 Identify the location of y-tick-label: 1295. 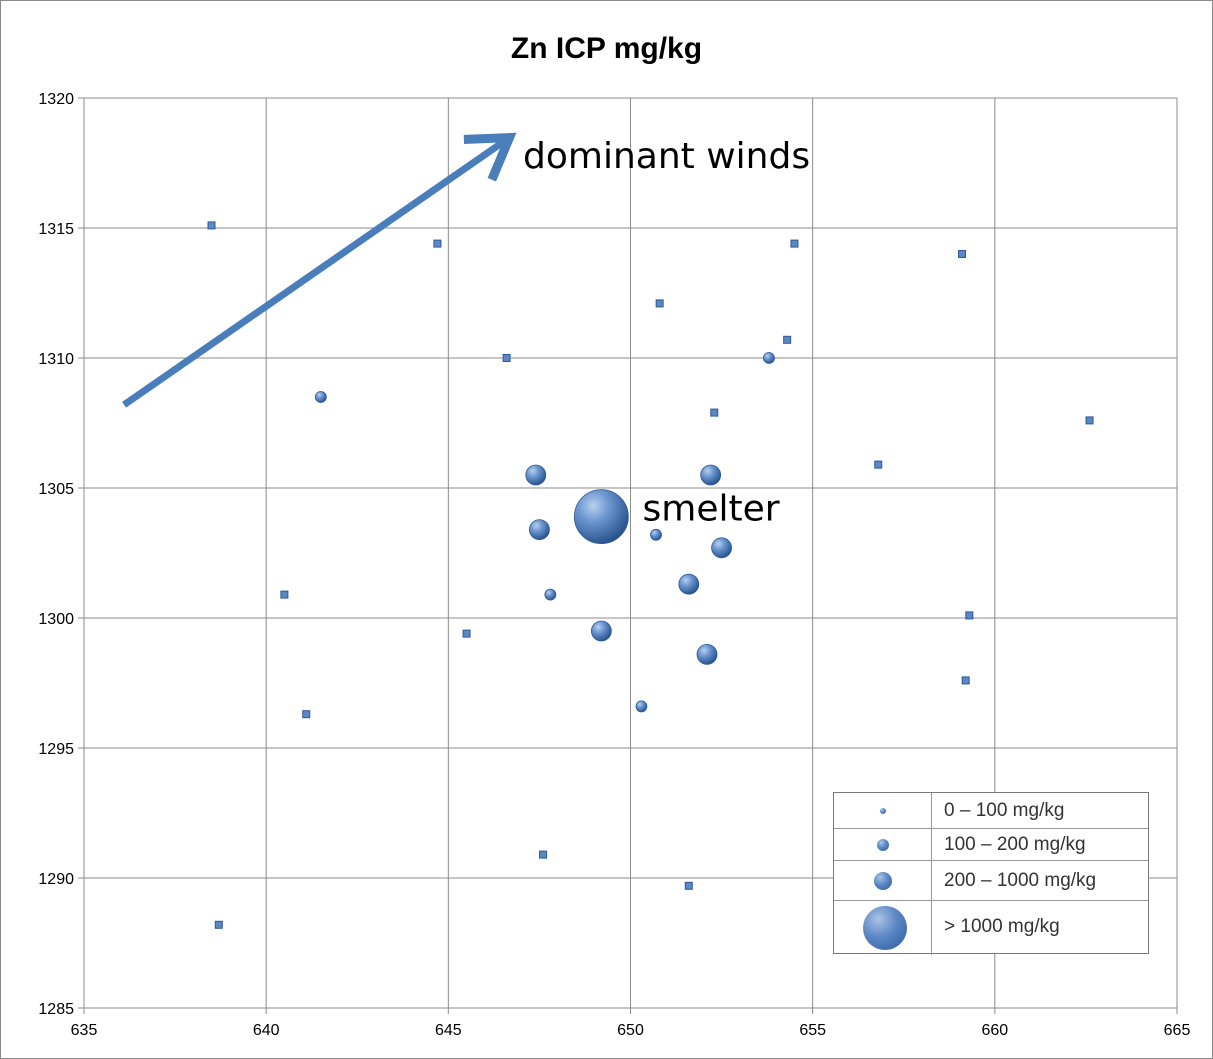
(56, 749).